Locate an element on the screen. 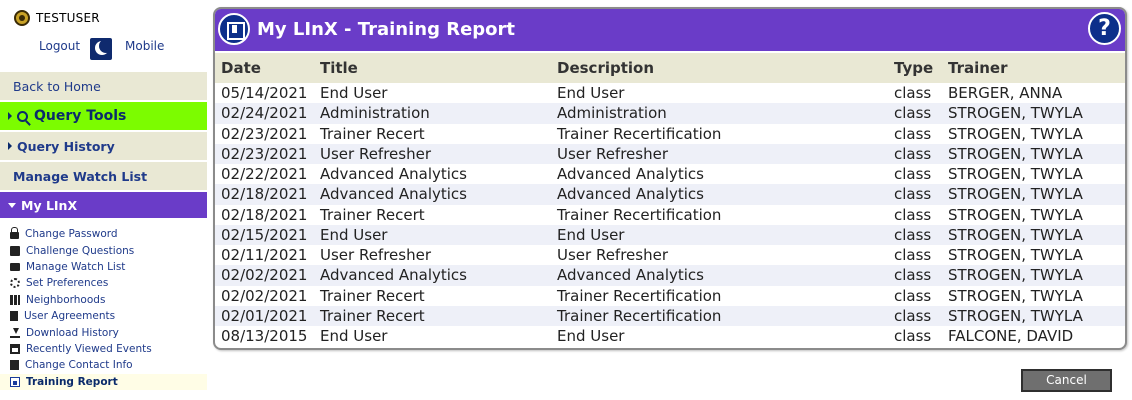  cell-description: User Refresher is located at coordinates (612, 255).